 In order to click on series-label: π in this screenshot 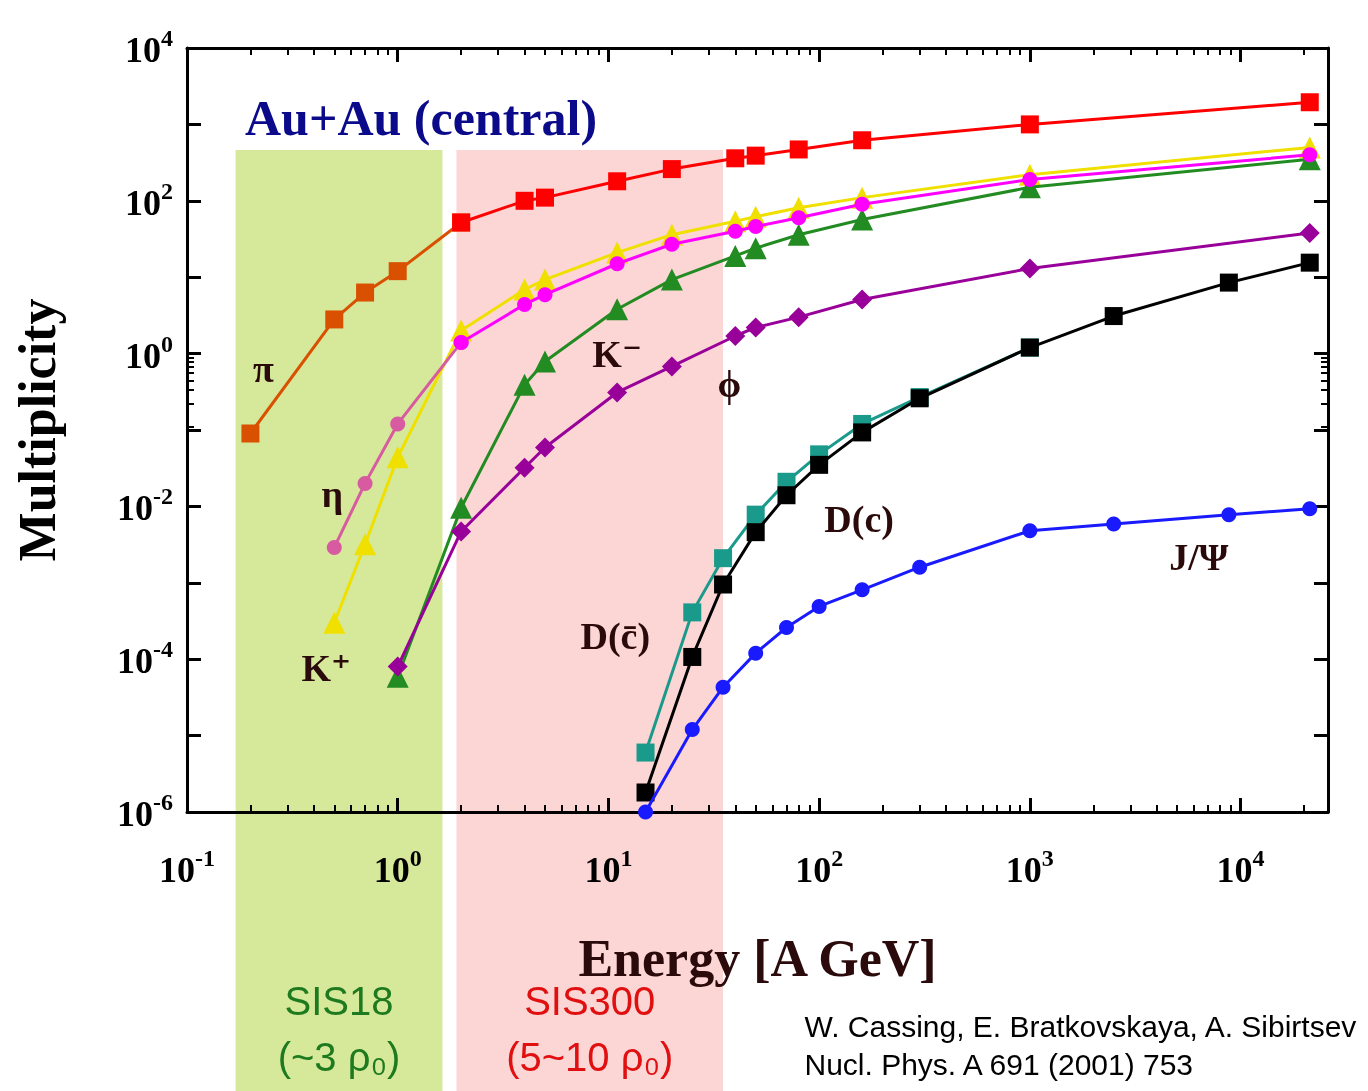, I will do `click(264, 369)`.